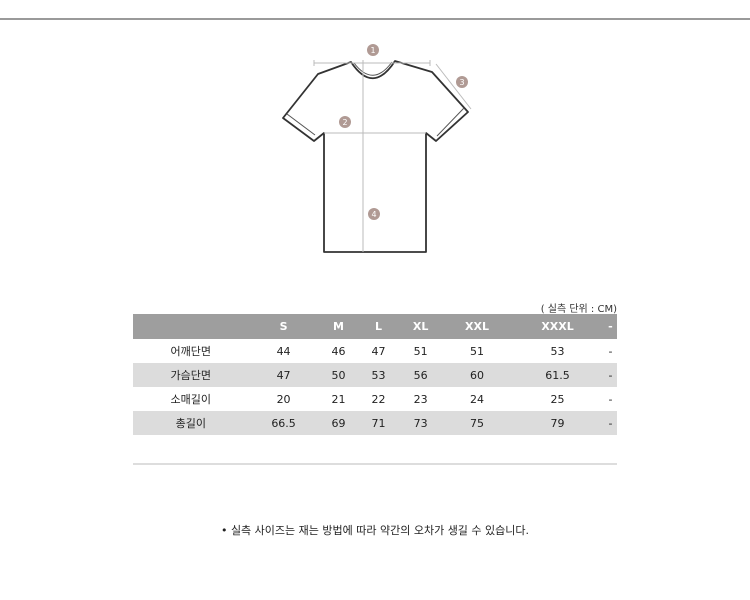  I want to click on marker-number: 4, so click(373, 214).